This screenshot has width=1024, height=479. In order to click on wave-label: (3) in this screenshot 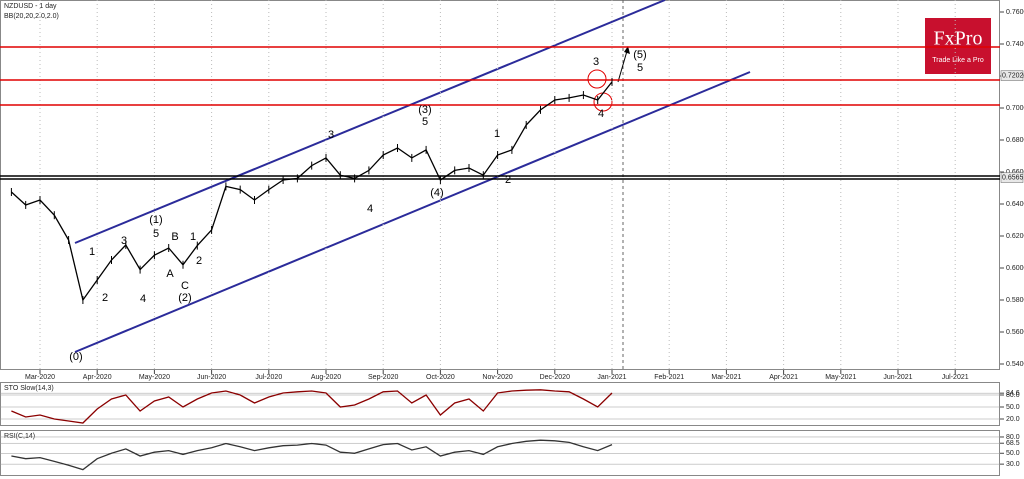, I will do `click(424, 110)`.